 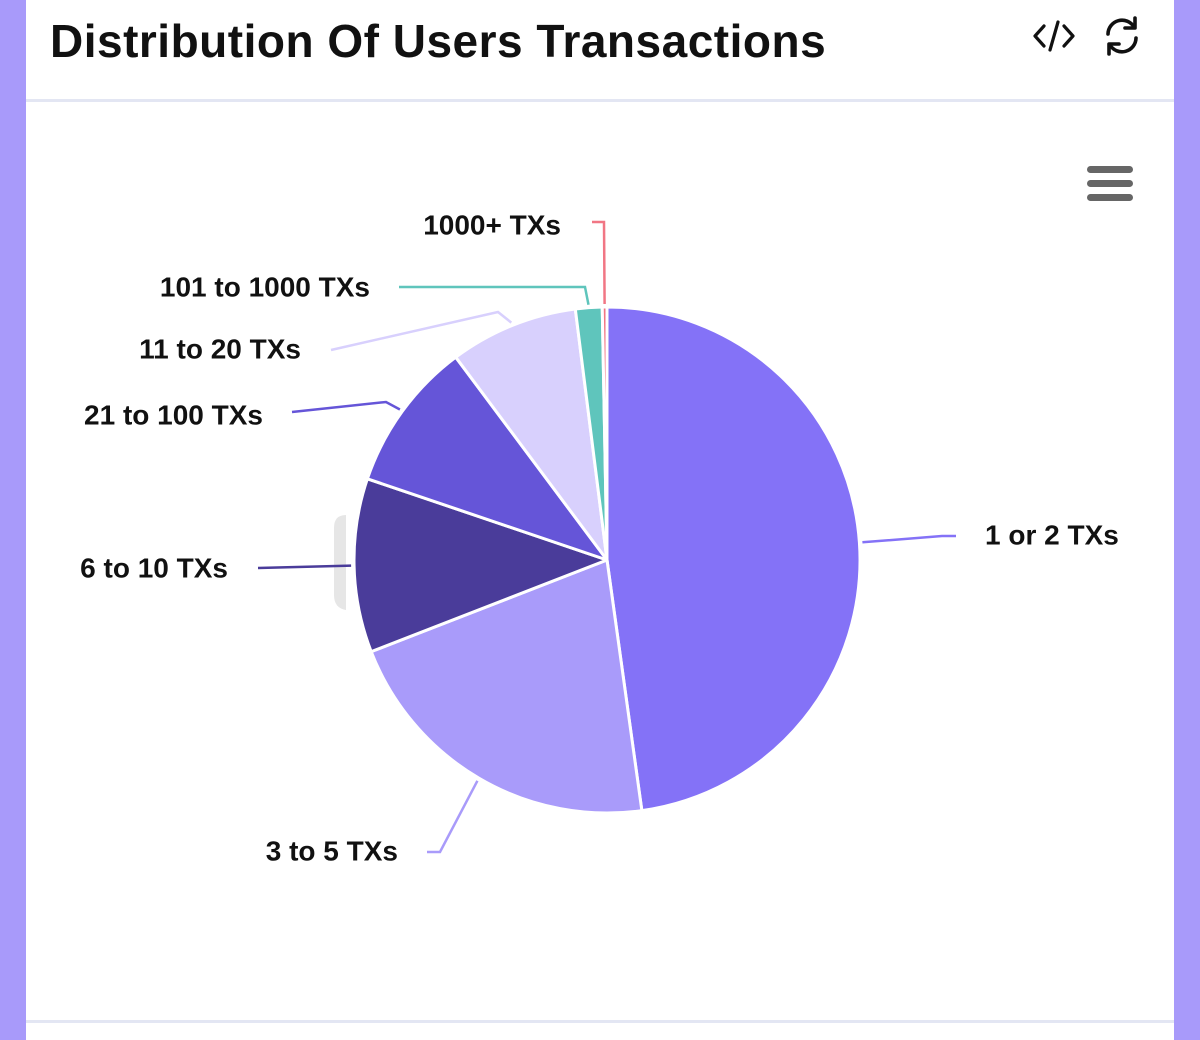 What do you see at coordinates (438, 41) in the screenshot?
I see `page-title: Distribution Of Users Transactions` at bounding box center [438, 41].